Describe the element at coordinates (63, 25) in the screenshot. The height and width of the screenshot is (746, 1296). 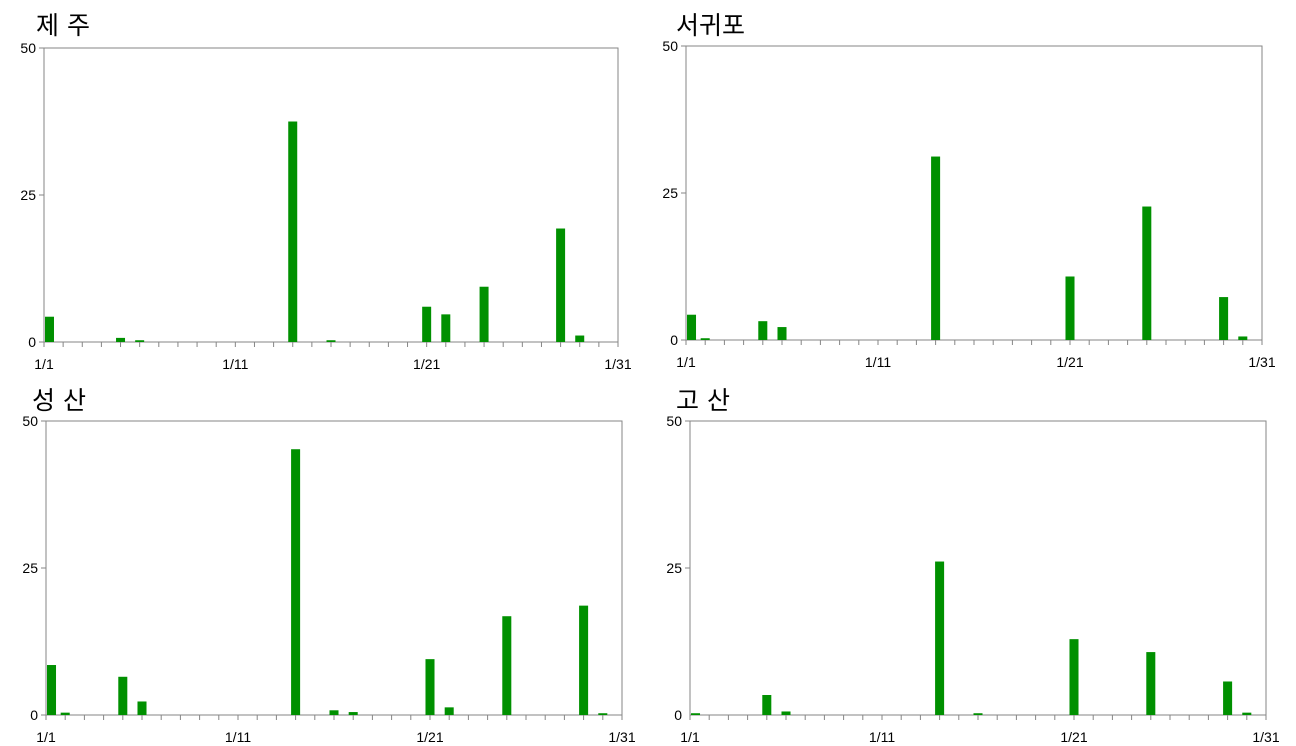
I see `chart-title: 제 주` at that location.